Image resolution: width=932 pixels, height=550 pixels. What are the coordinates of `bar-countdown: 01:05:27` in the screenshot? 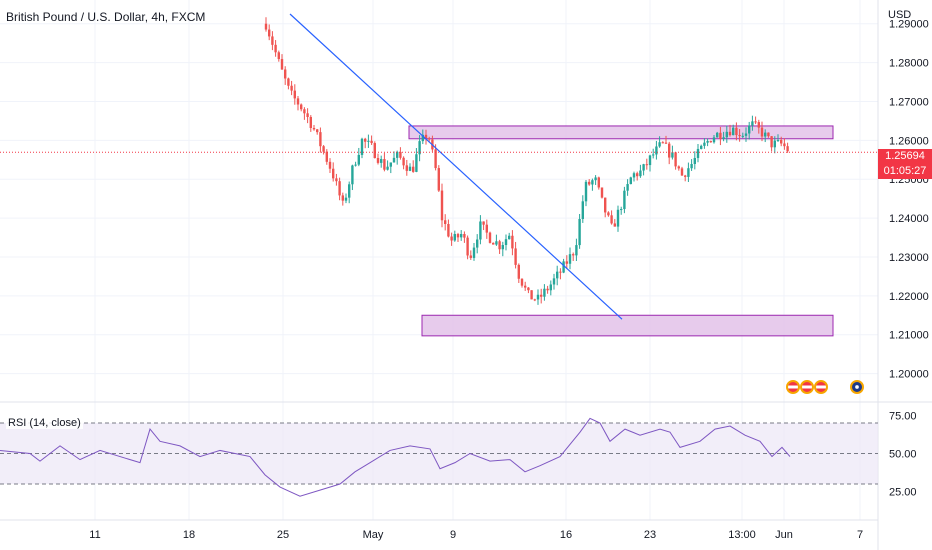 It's located at (905, 171).